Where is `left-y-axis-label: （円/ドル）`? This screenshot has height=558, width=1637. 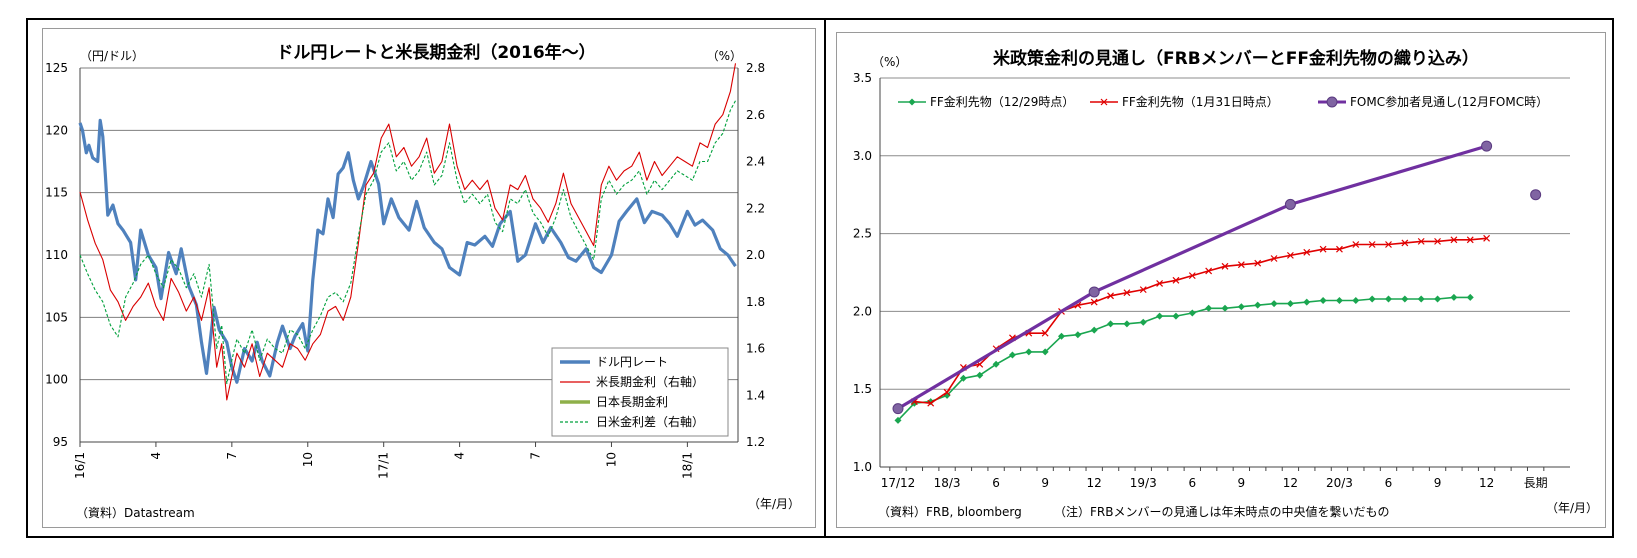 left-y-axis-label: （円/ドル） is located at coordinates (112, 56).